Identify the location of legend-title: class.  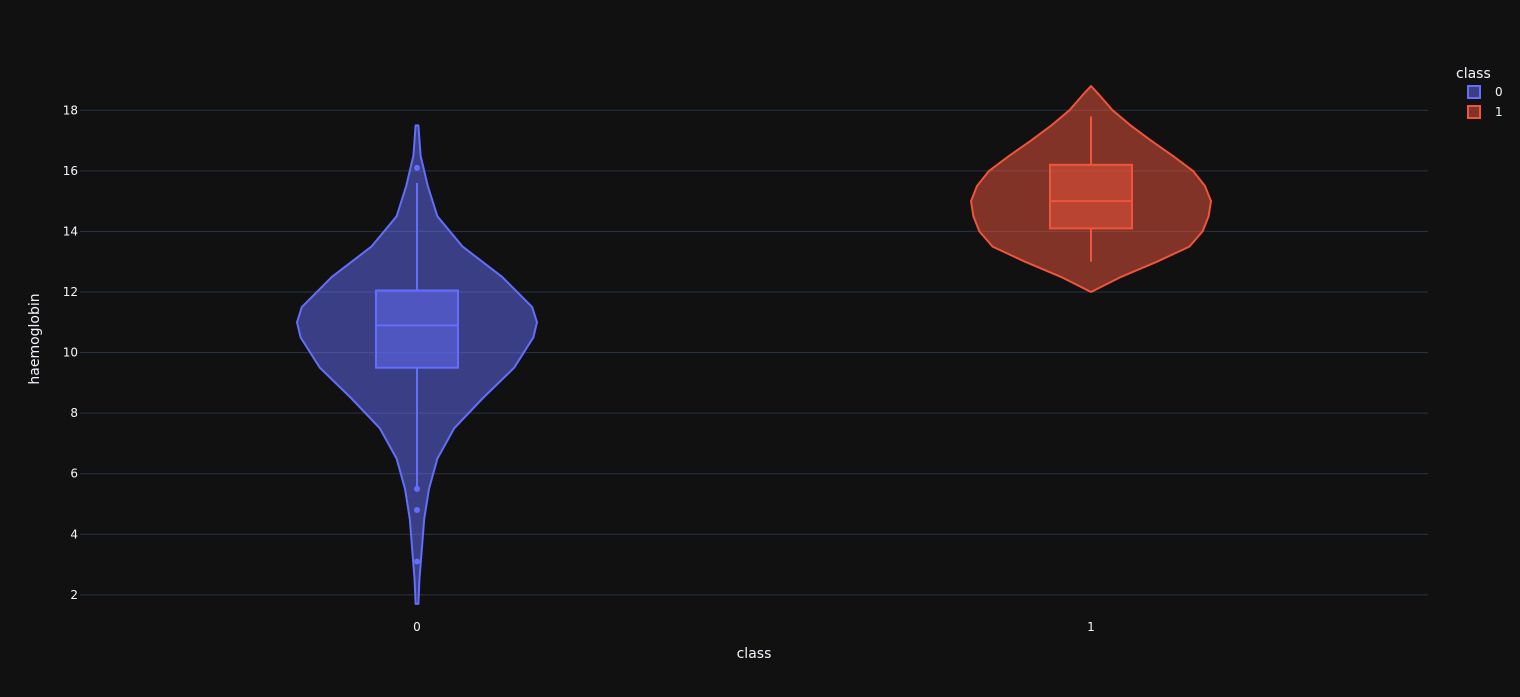
(1473, 74).